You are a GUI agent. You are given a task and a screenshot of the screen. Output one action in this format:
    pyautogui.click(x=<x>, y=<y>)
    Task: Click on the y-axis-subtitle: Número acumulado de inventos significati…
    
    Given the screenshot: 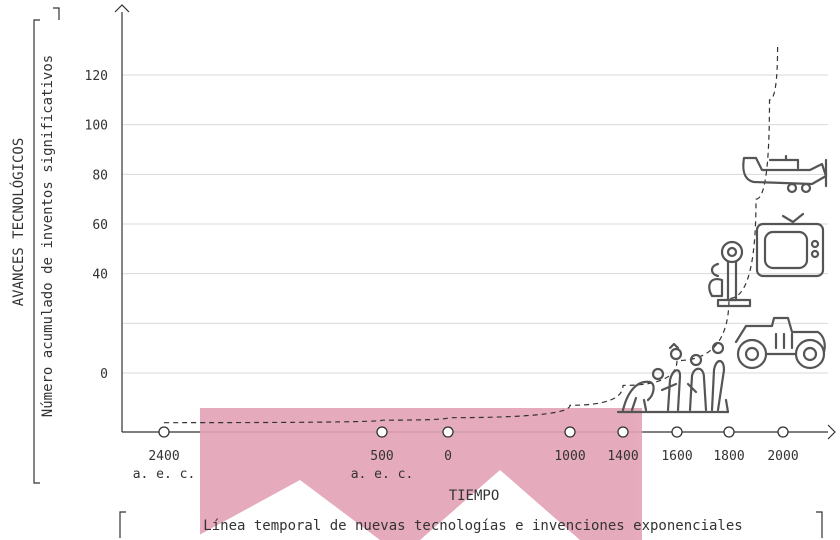 What is the action you would take?
    pyautogui.click(x=48, y=236)
    